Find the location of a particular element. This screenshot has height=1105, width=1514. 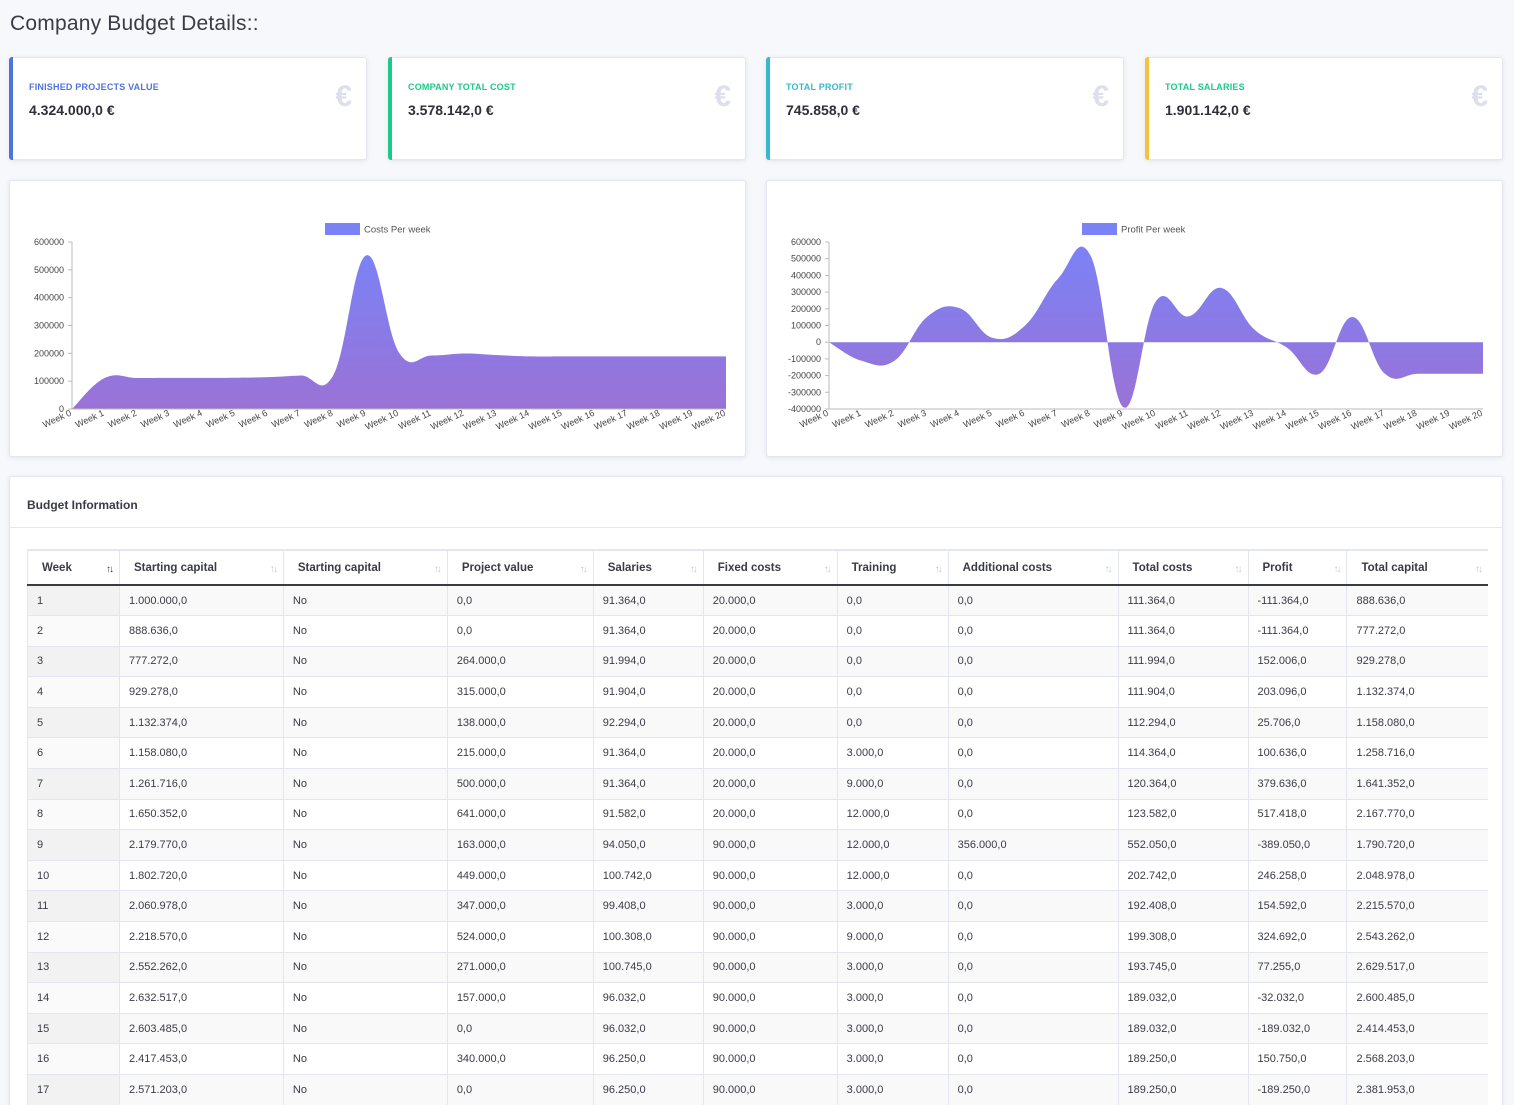

column-header: Fixed costs ↑↓ is located at coordinates (770, 567).